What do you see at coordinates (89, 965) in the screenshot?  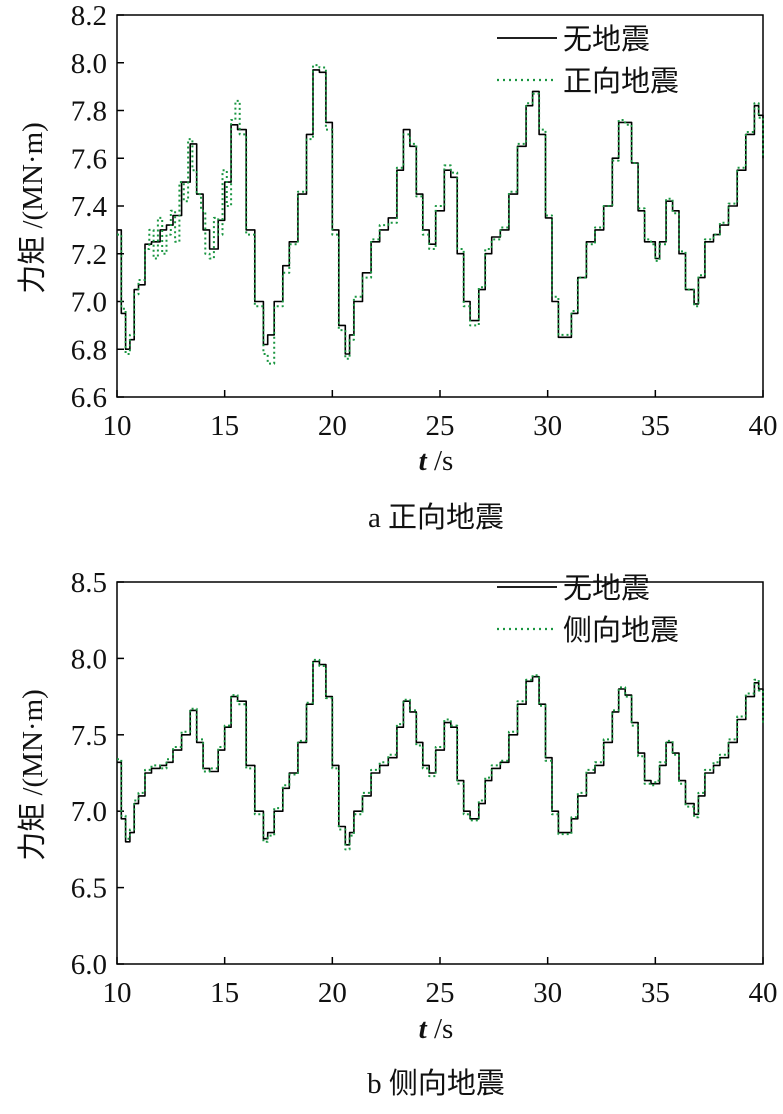 I see `y-tick-label: 6.0` at bounding box center [89, 965].